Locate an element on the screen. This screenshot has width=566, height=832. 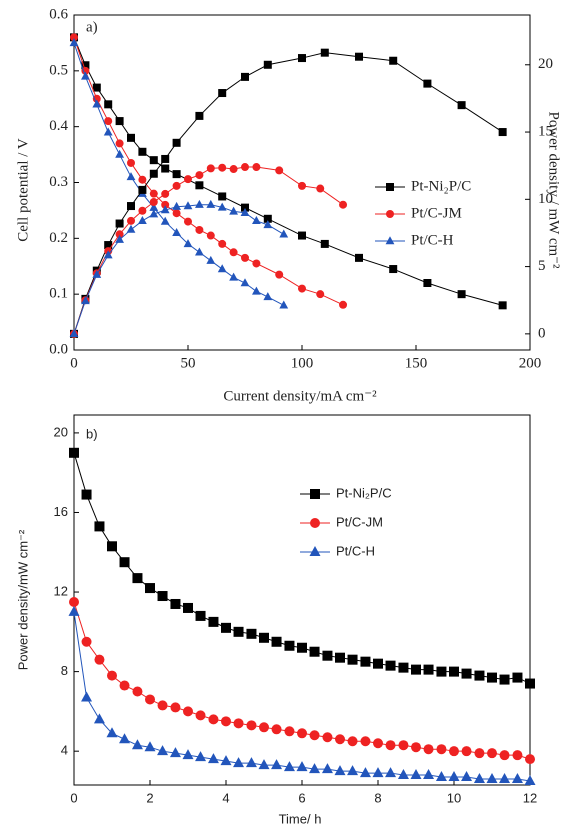
y-tick-label: 0.6 is located at coordinates (58, 14).